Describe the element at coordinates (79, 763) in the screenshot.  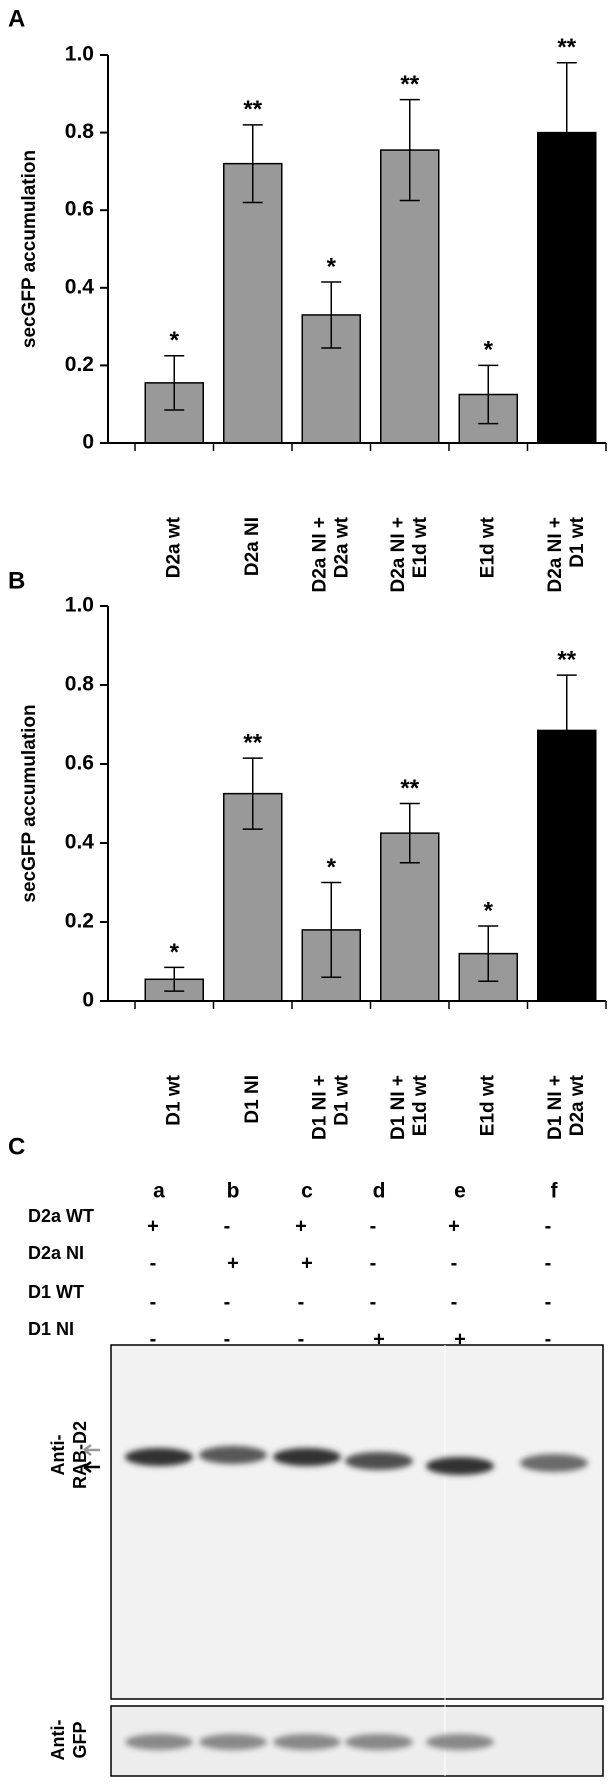
I see `y-tick-label: 0.6` at that location.